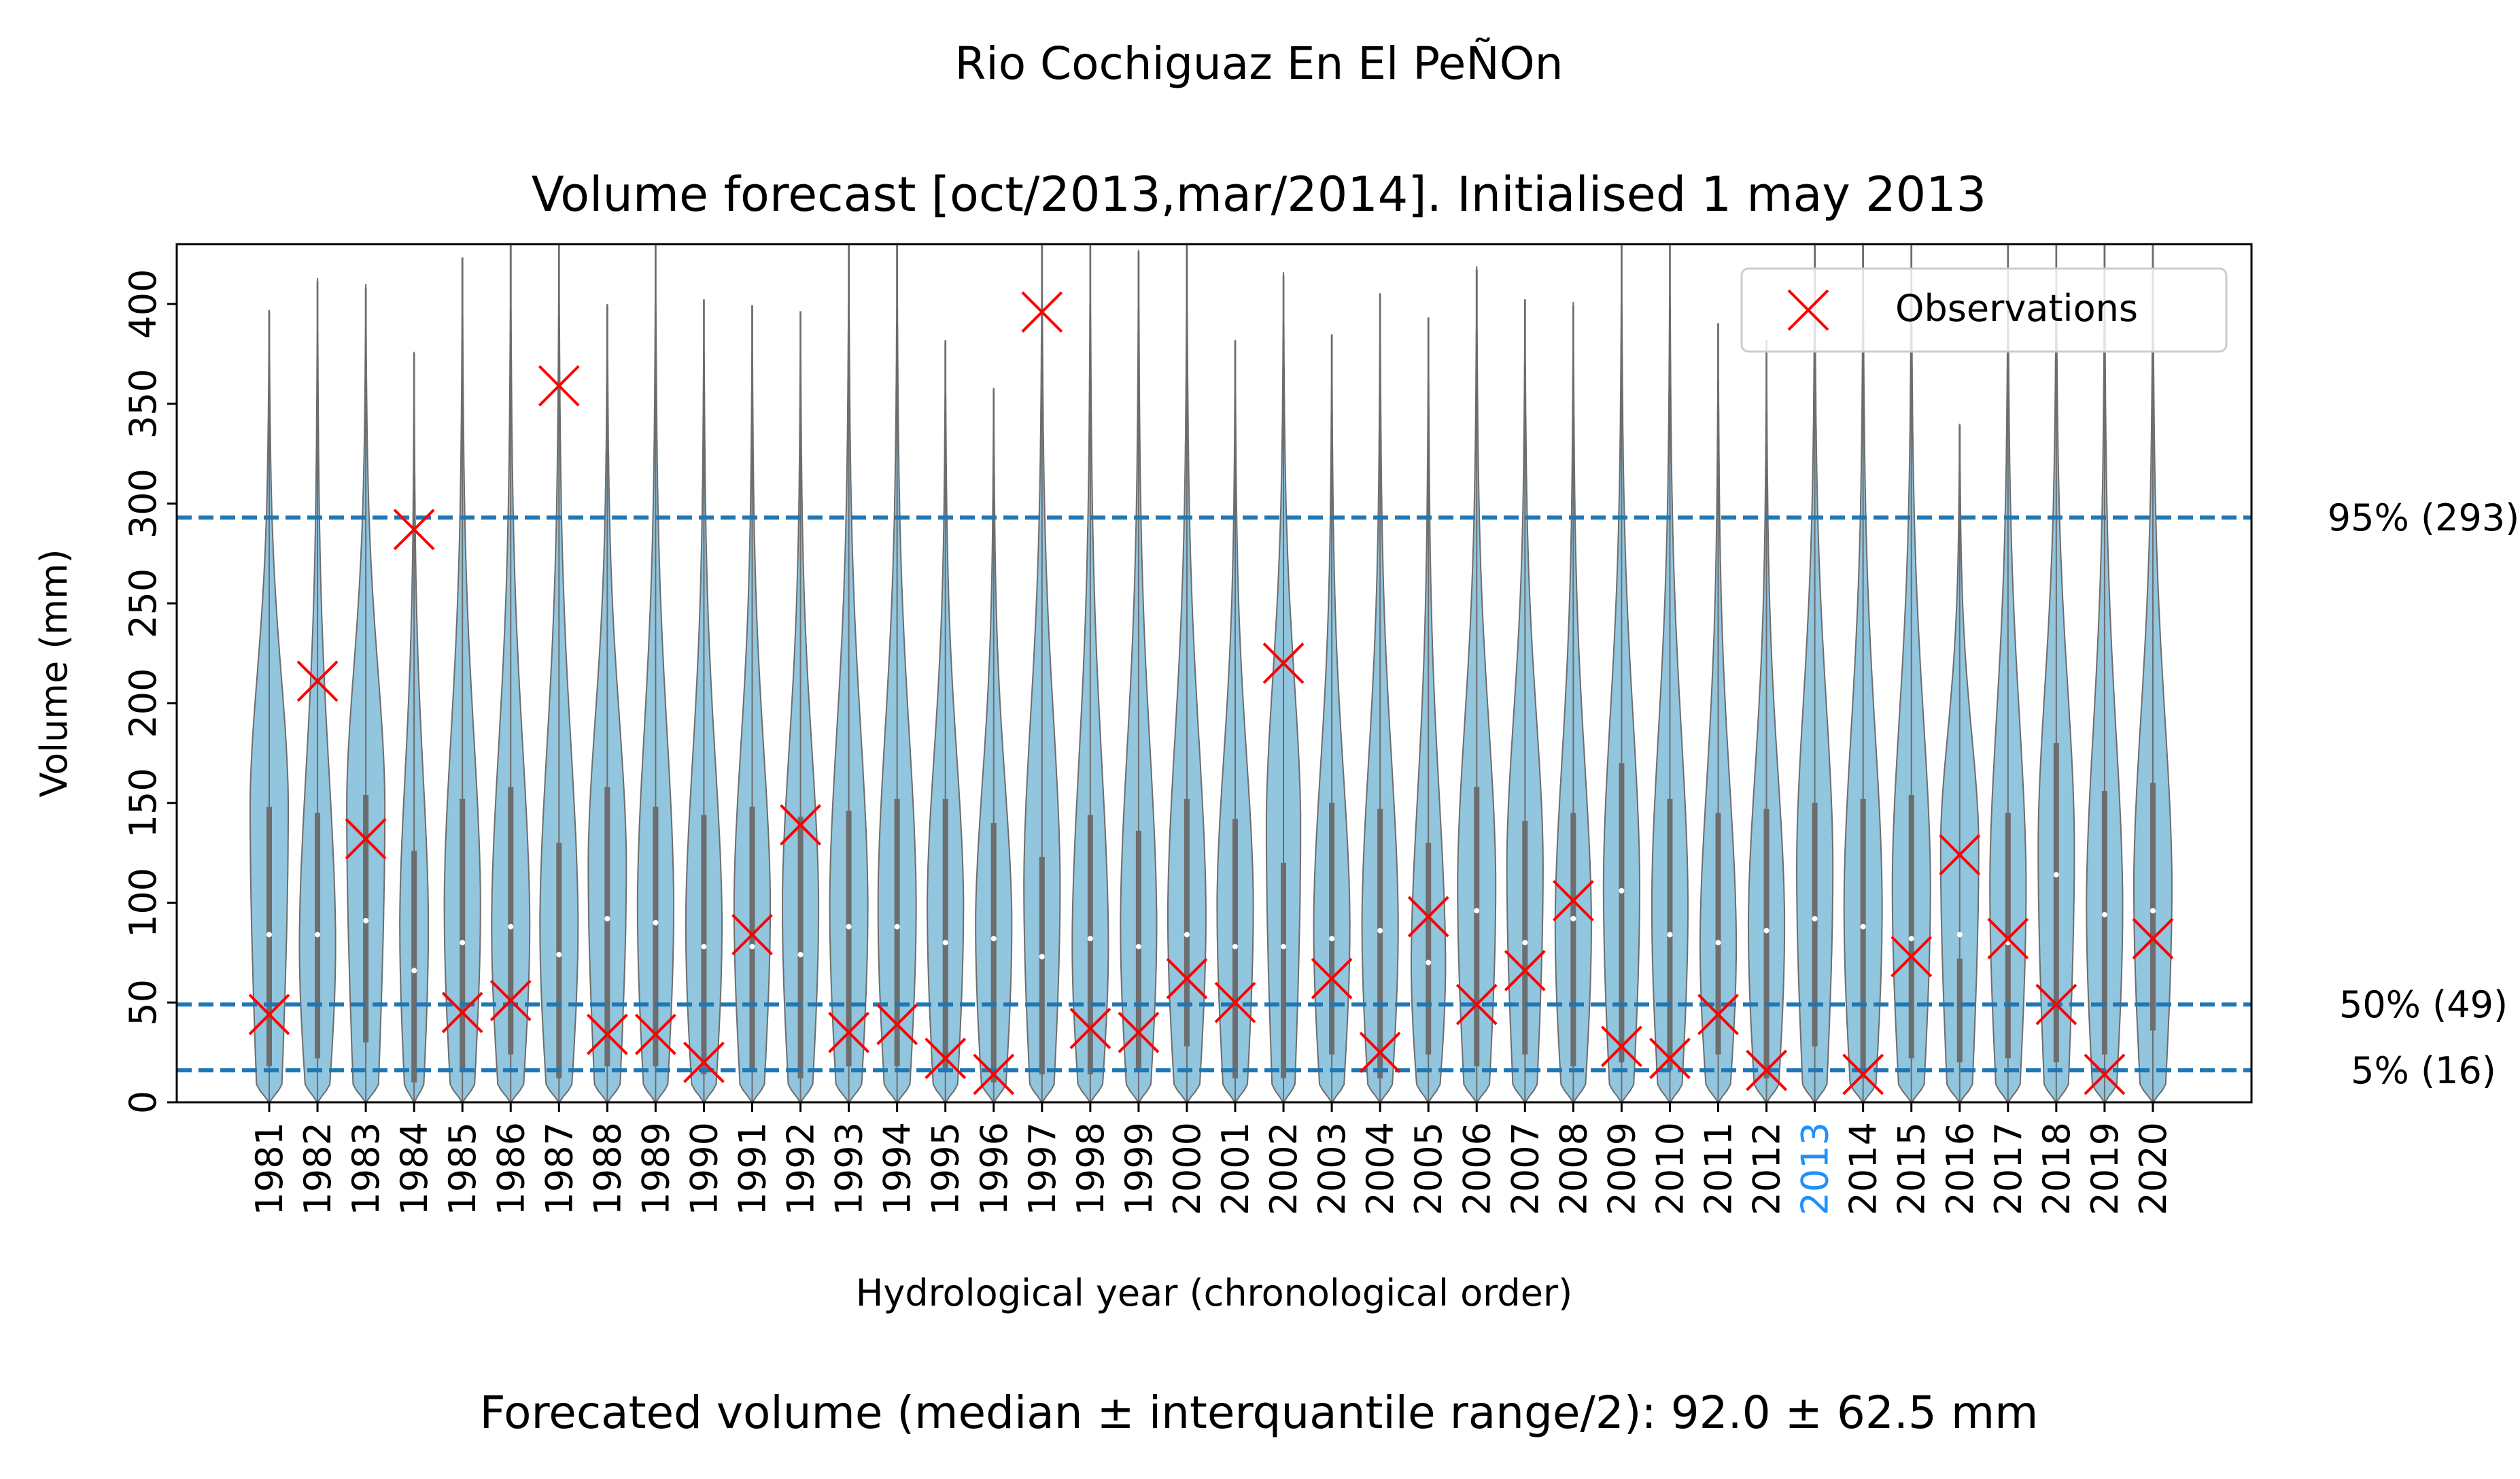 This screenshot has height=1479, width=2520. Describe the element at coordinates (897, 1169) in the screenshot. I see `x-tick-label: 1994` at that location.